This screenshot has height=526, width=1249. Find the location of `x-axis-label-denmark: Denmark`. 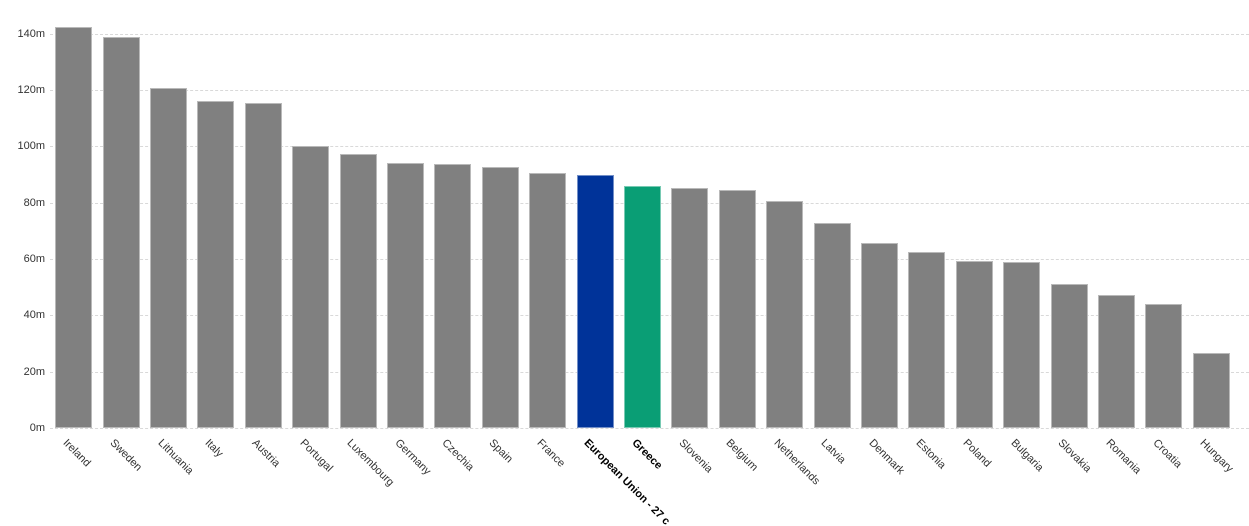

x-axis-label-denmark: Denmark is located at coordinates (886, 457).